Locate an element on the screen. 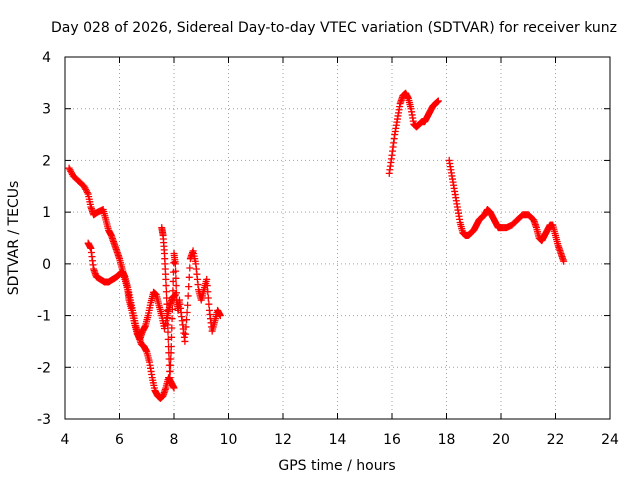 This screenshot has height=480, width=640. y-axis-label: SDTVAR / TECUs is located at coordinates (14, 238).